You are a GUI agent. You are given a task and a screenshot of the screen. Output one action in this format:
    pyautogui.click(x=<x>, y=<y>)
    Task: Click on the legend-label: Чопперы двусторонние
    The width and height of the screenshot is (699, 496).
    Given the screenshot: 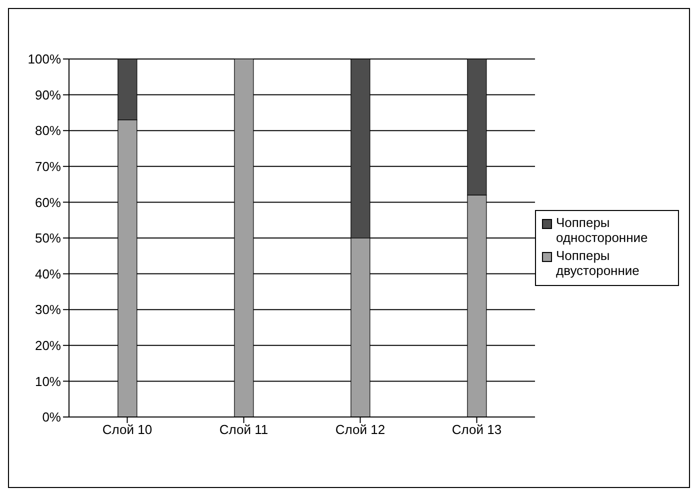 What is the action you would take?
    pyautogui.click(x=598, y=263)
    